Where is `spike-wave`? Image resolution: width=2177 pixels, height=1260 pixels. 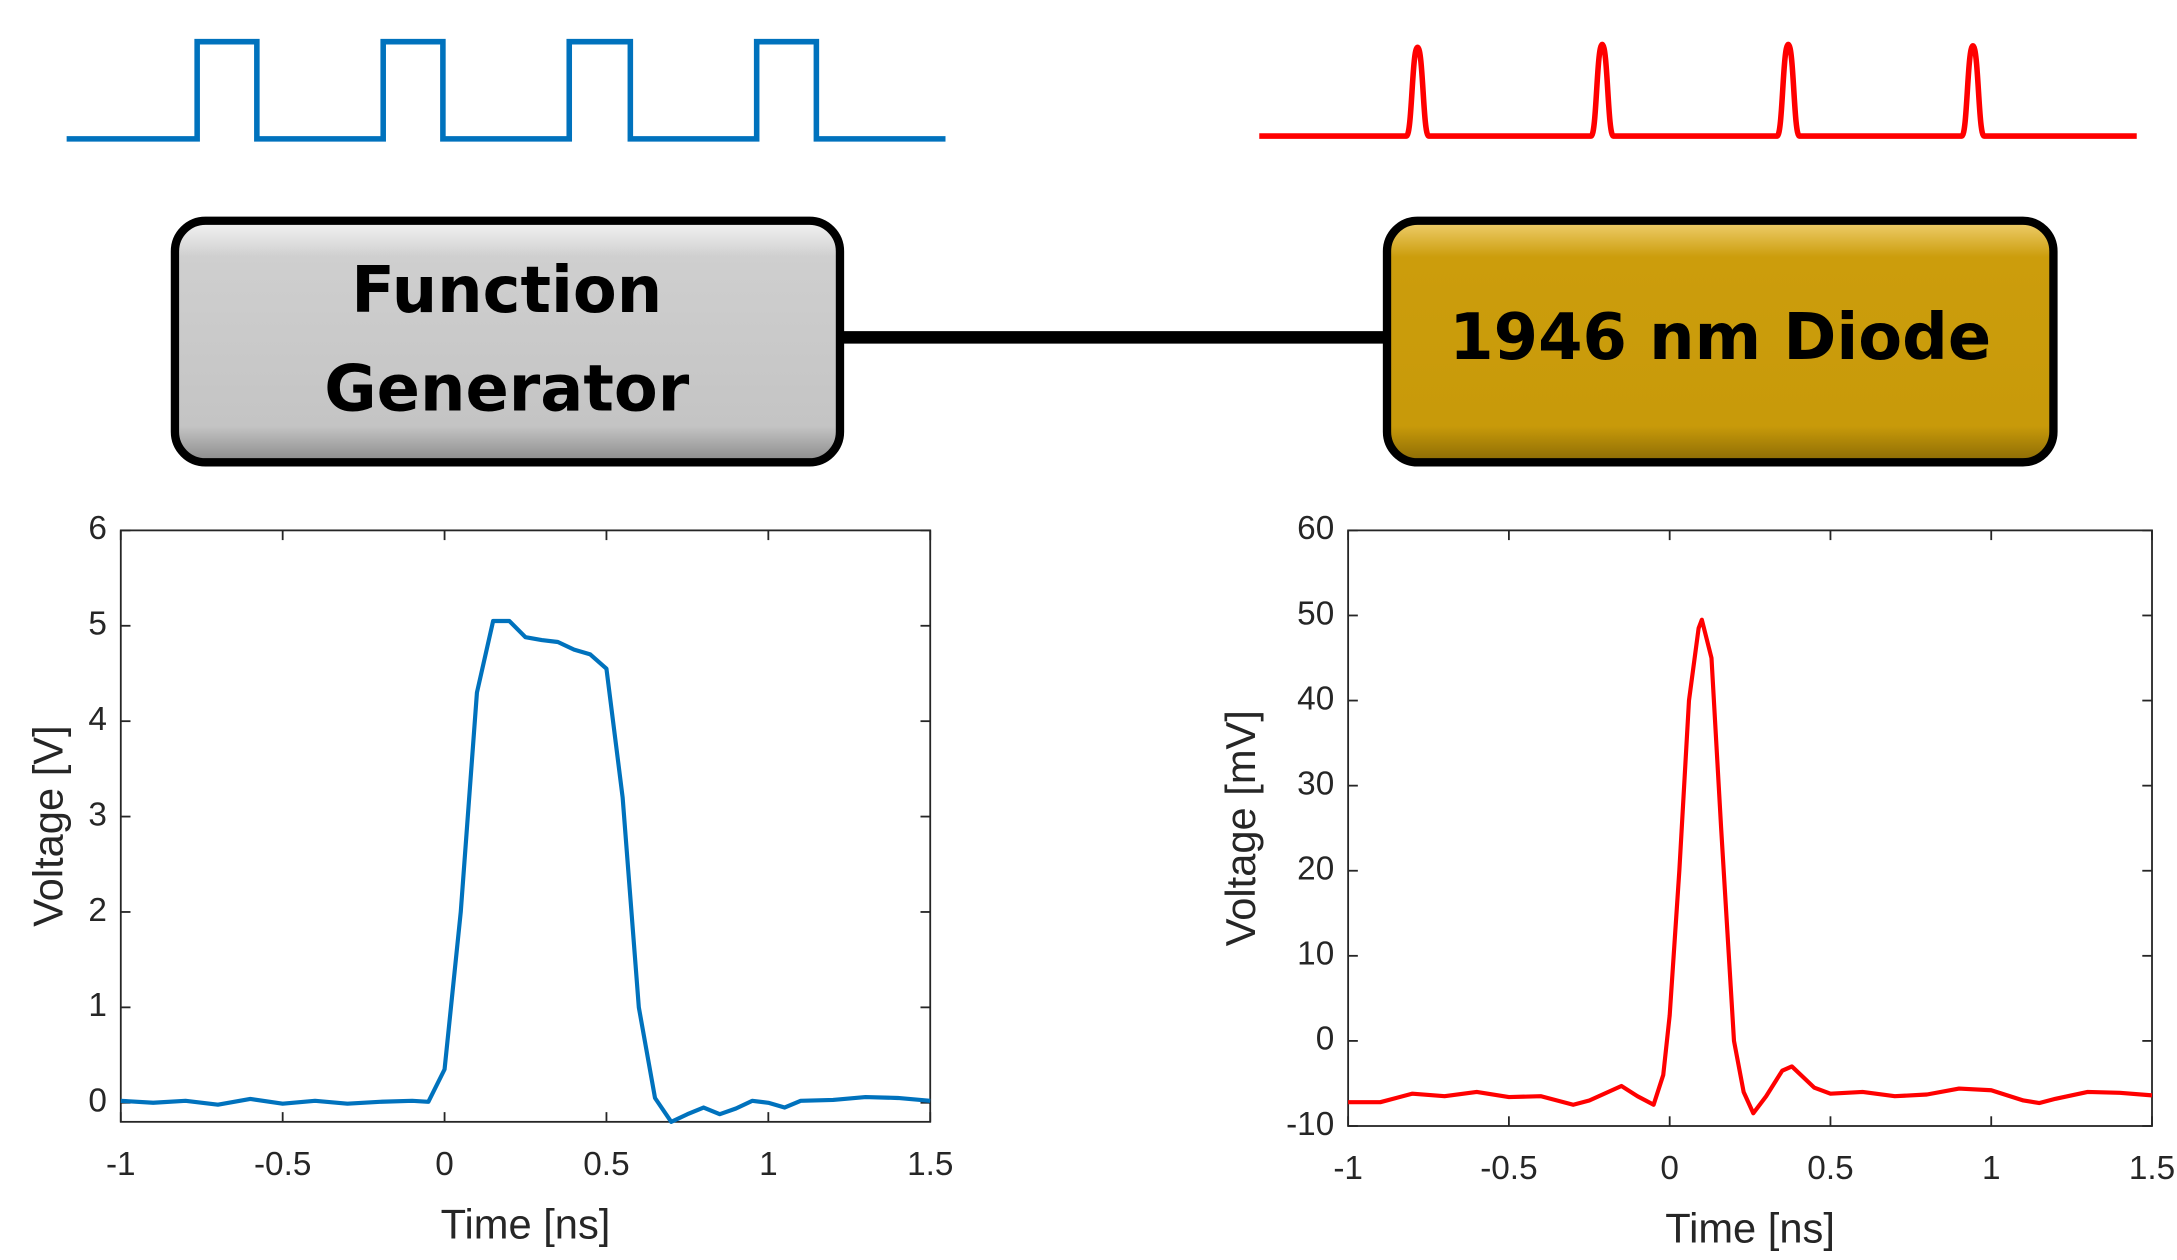
spike-wave is located at coordinates (1698, 90).